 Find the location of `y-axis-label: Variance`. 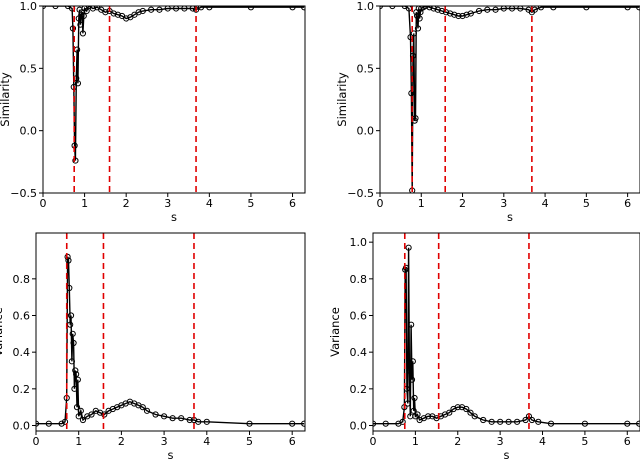

y-axis-label: Variance is located at coordinates (2, 332).